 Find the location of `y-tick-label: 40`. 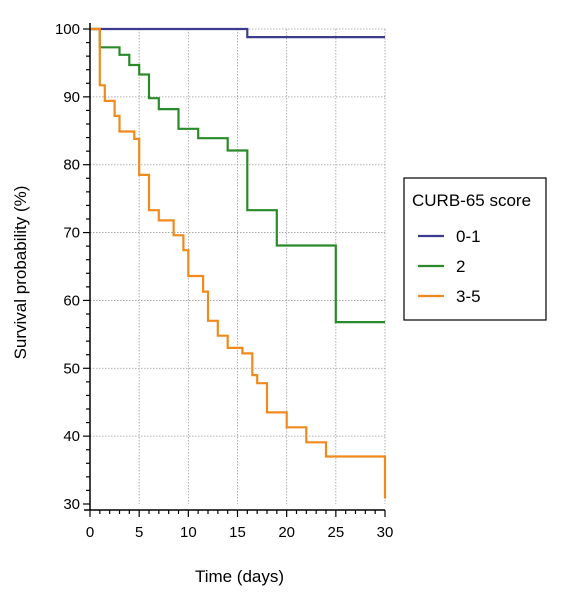

y-tick-label: 40 is located at coordinates (71, 436).